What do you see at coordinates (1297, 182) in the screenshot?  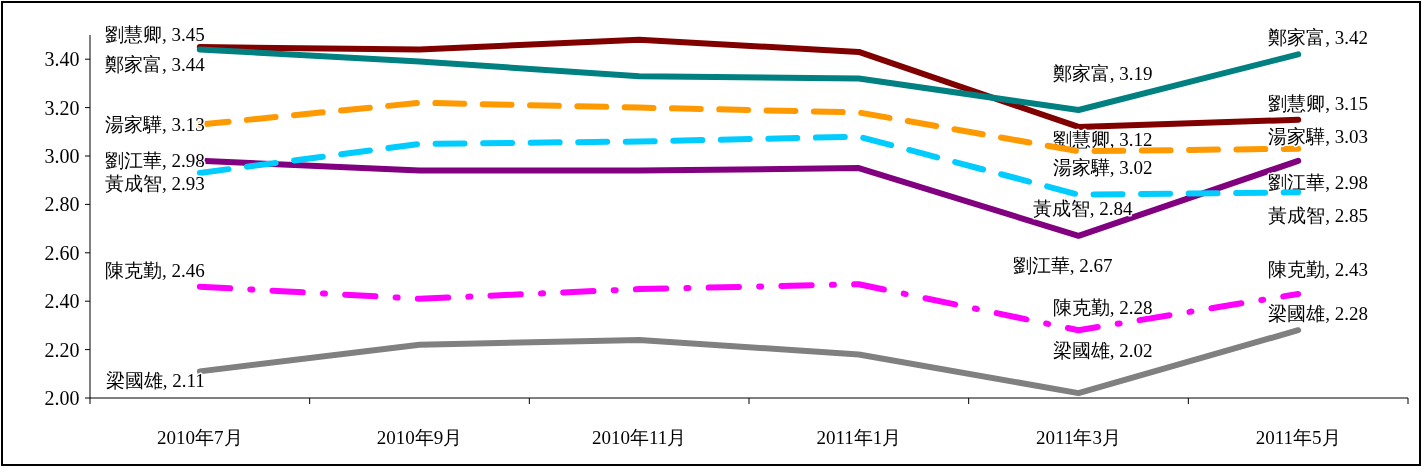 I see `series-label: 劉江華` at bounding box center [1297, 182].